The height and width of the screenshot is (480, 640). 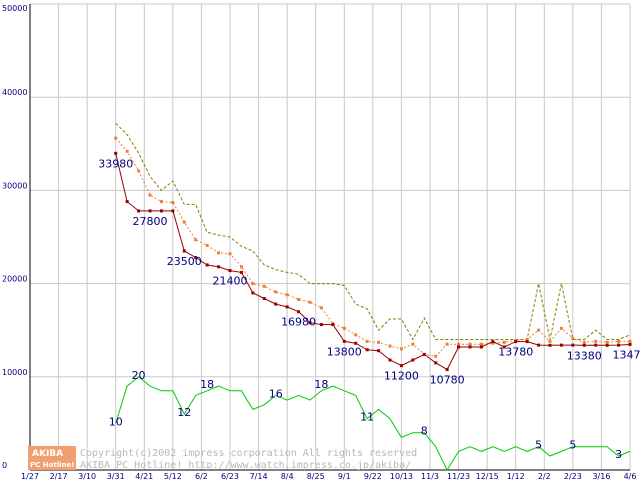 I want to click on akiba-logo, so click(x=52, y=458).